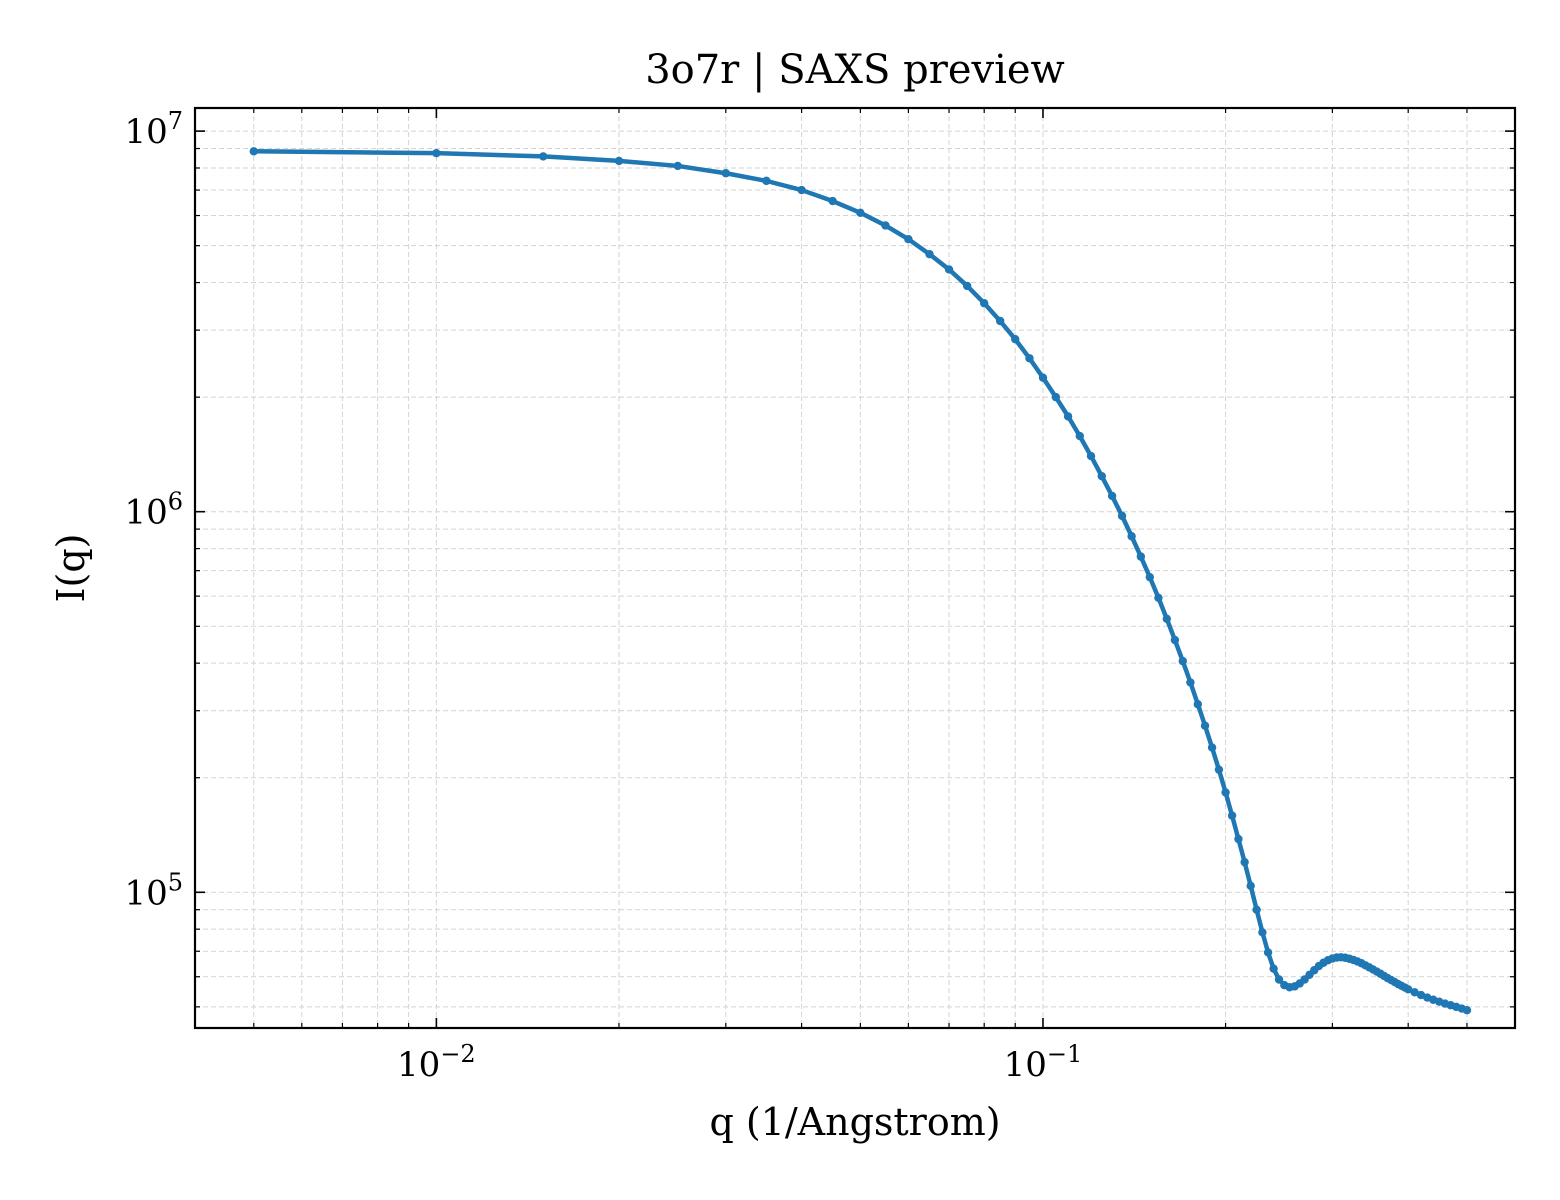 The image size is (1560, 1200). I want to click on x-tick-label: 10⁻¹, so click(1043, 1062).